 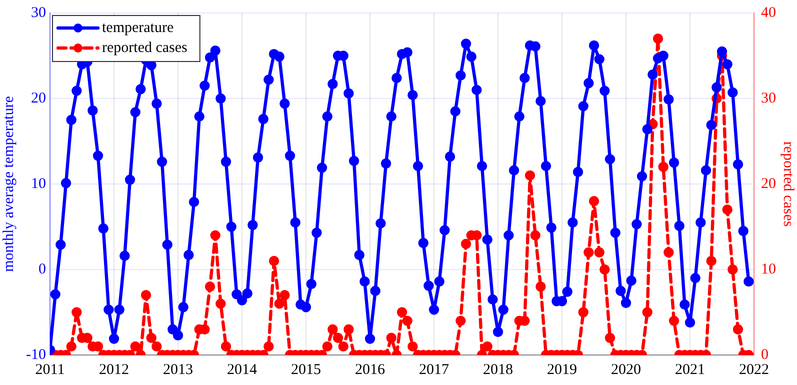 What do you see at coordinates (768, 12) in the screenshot?
I see `y2-tick-label: 40` at bounding box center [768, 12].